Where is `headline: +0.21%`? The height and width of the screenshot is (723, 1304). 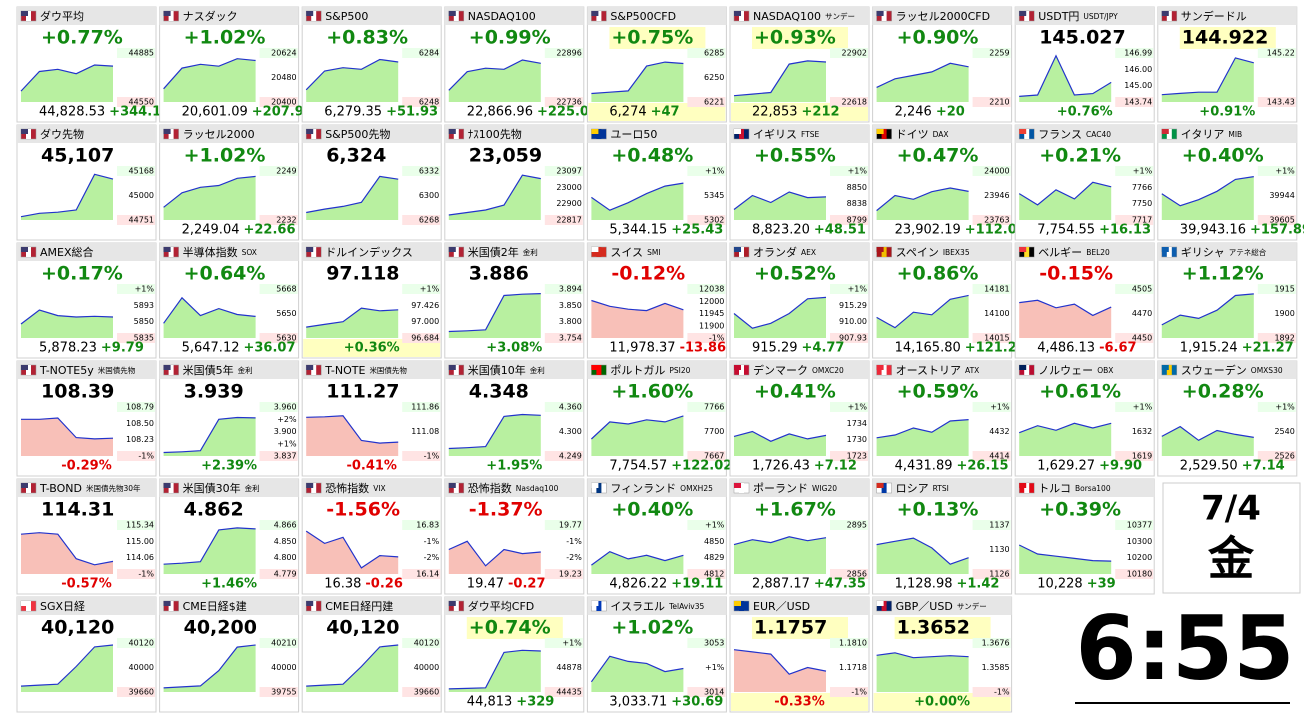 headline: +0.21% is located at coordinates (1080, 156).